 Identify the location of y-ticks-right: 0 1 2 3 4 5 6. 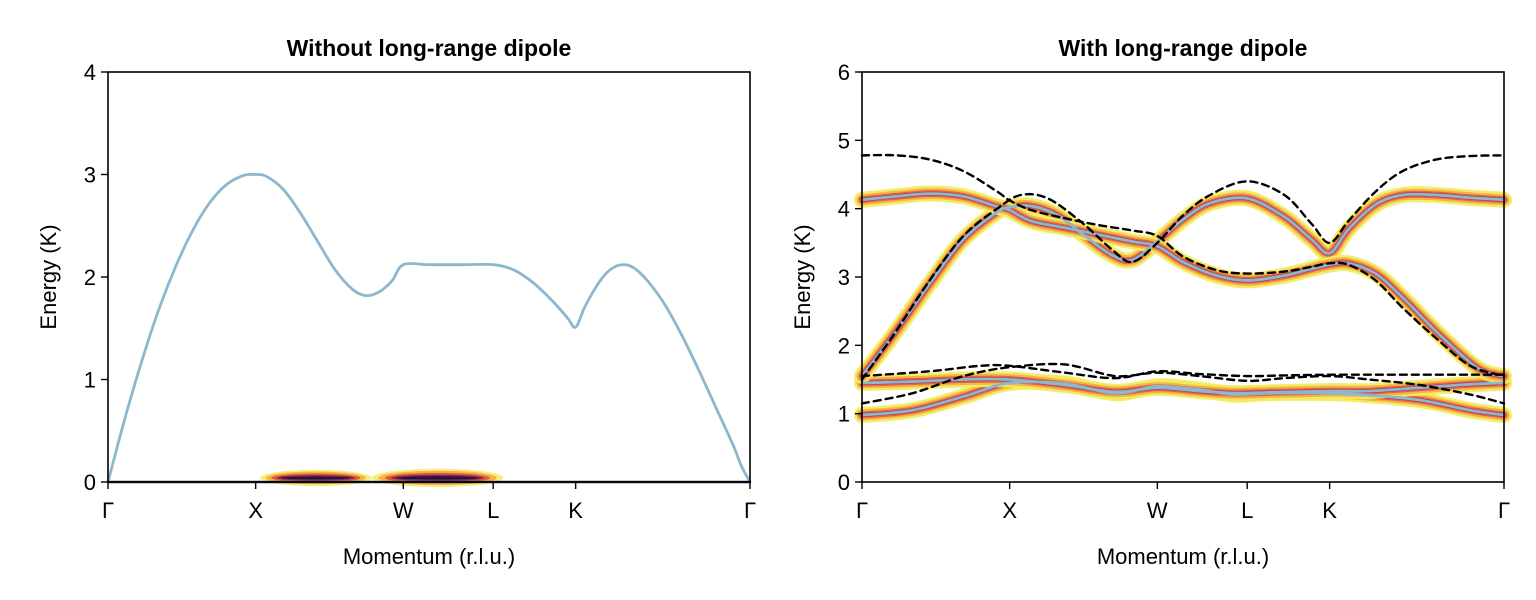
(850, 277).